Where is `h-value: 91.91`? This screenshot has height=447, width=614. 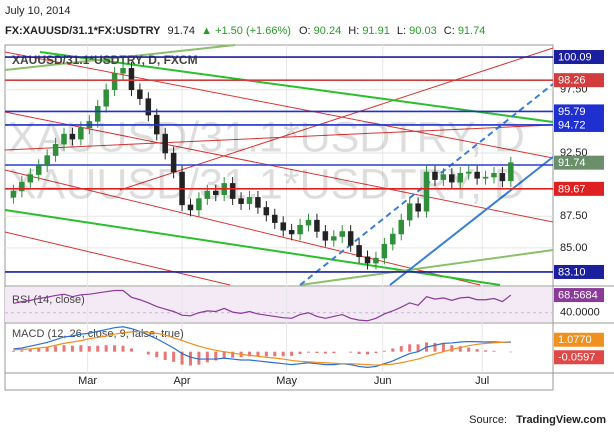 h-value: 91.91 is located at coordinates (376, 31).